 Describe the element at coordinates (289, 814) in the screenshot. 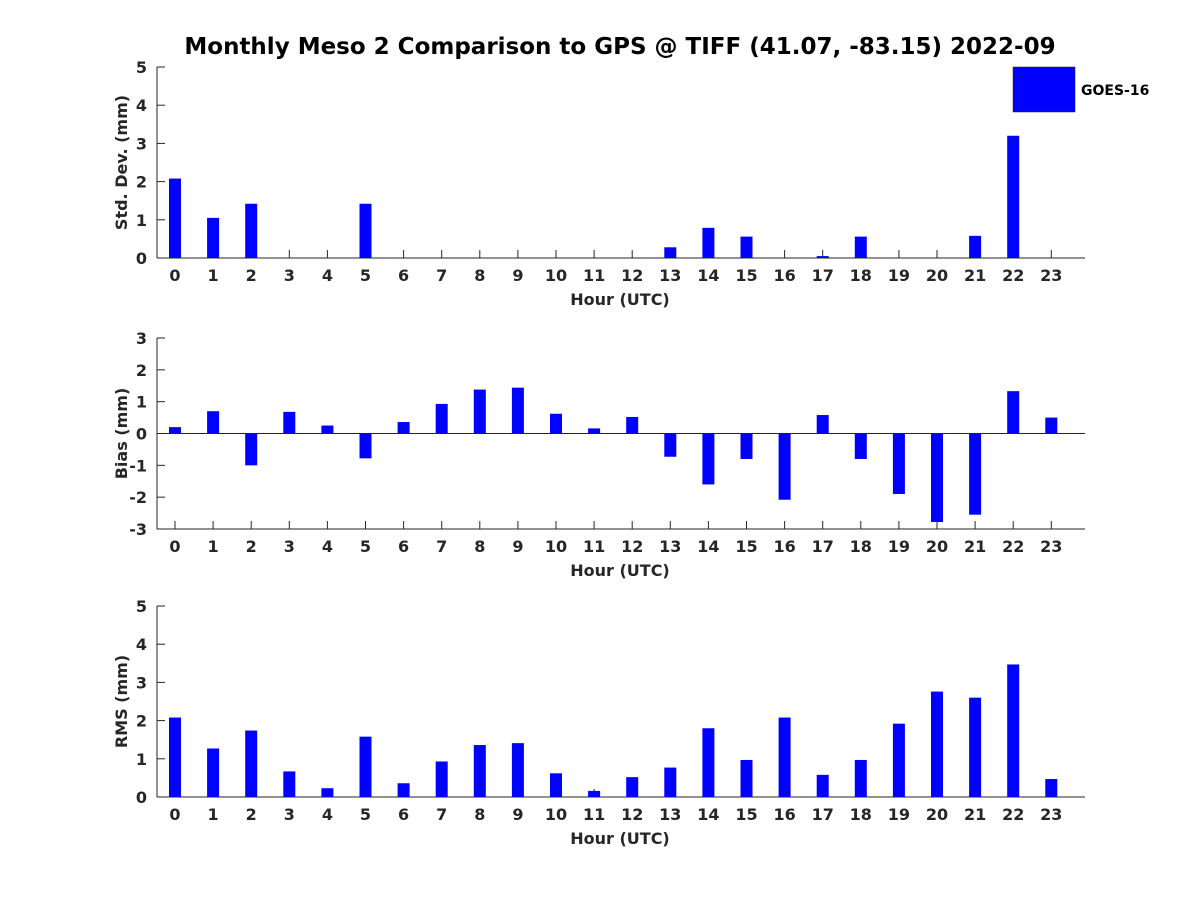

I see `x-tick-label: 3` at that location.